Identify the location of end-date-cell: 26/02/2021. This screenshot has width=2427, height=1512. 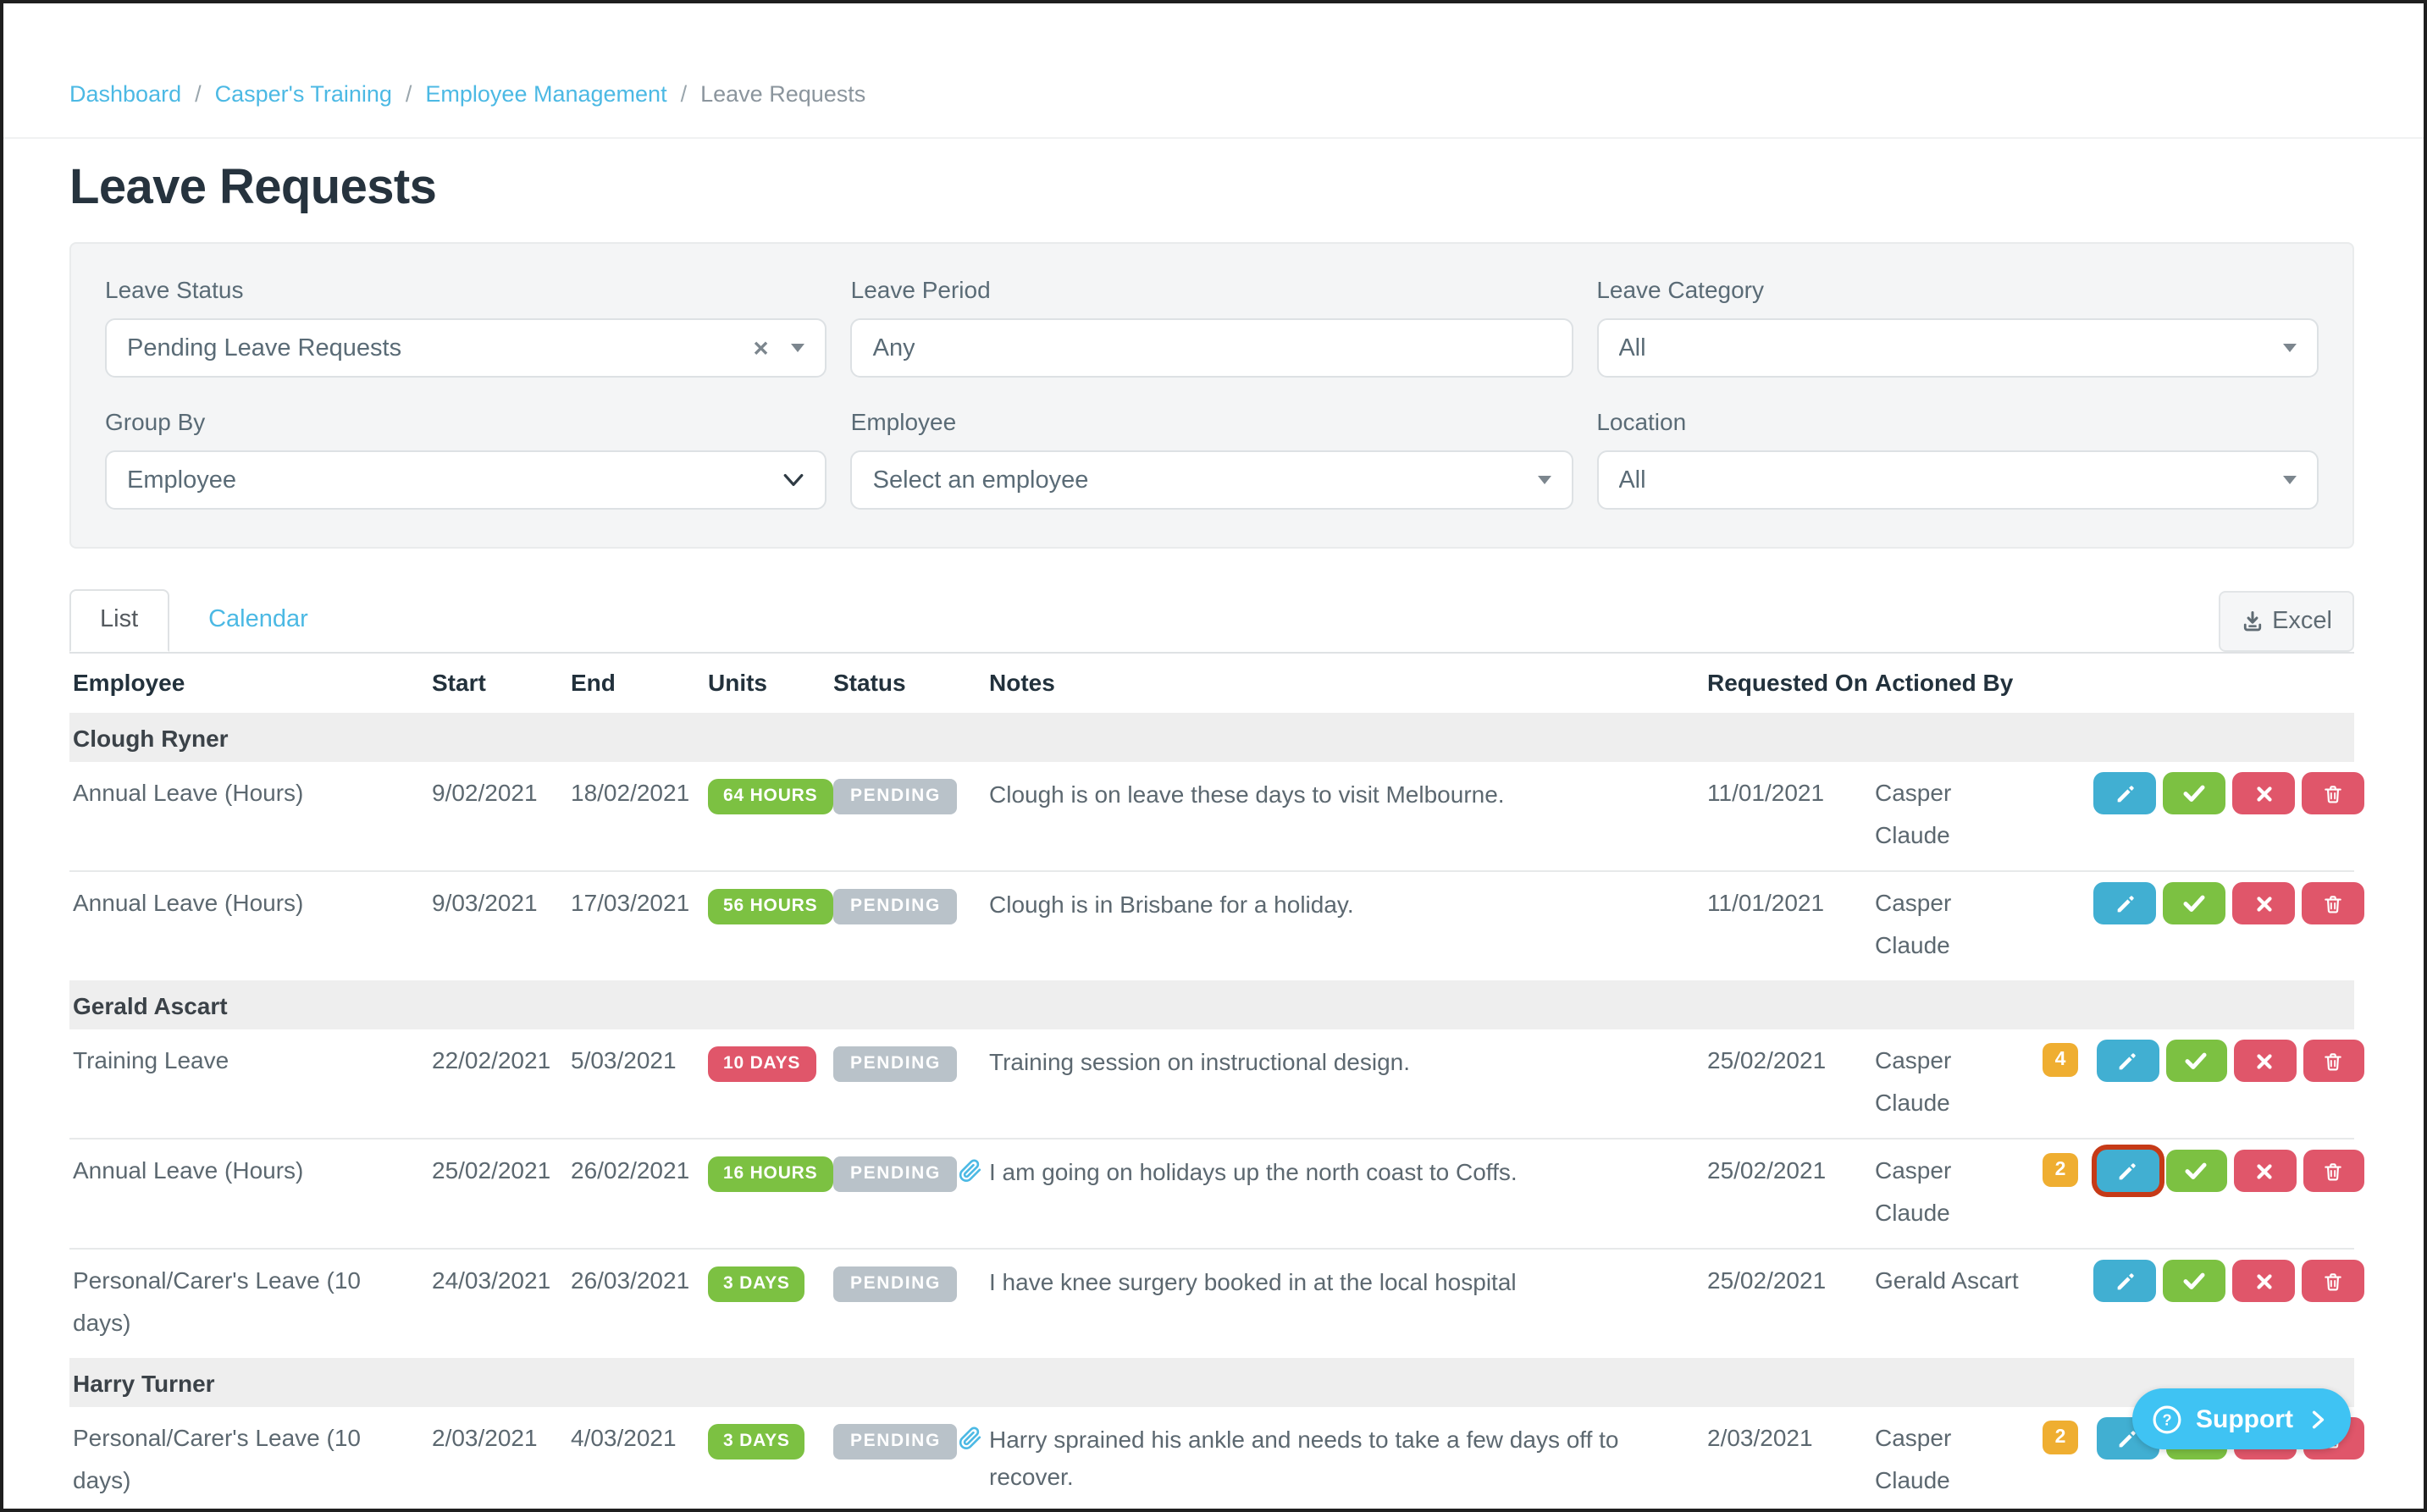
(631, 1170).